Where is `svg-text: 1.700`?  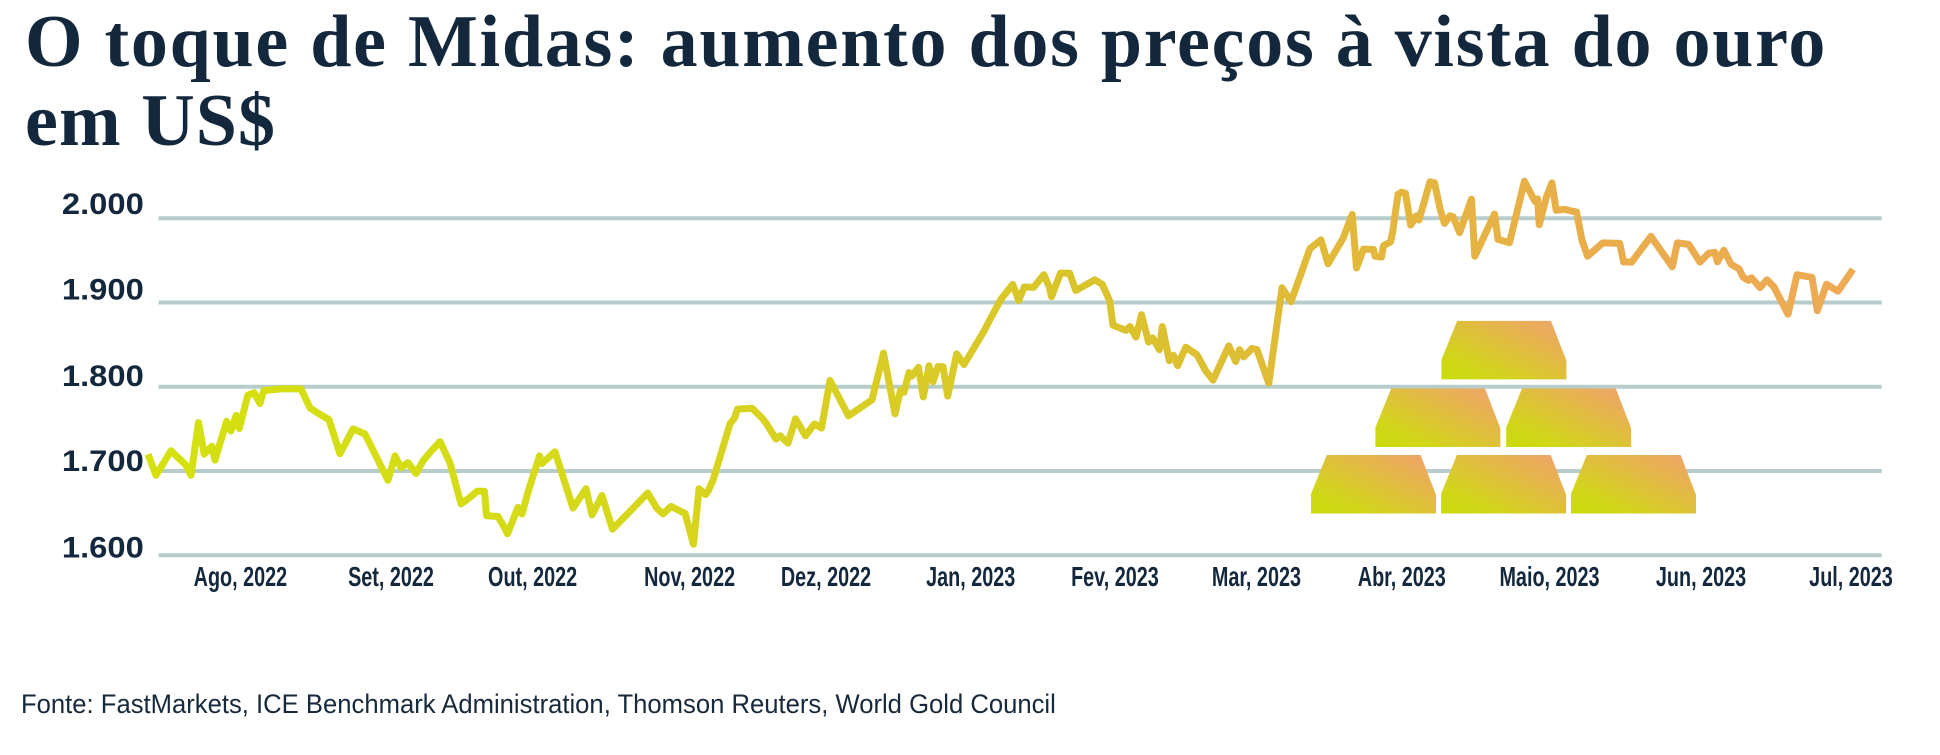
svg-text: 1.700 is located at coordinates (103, 461).